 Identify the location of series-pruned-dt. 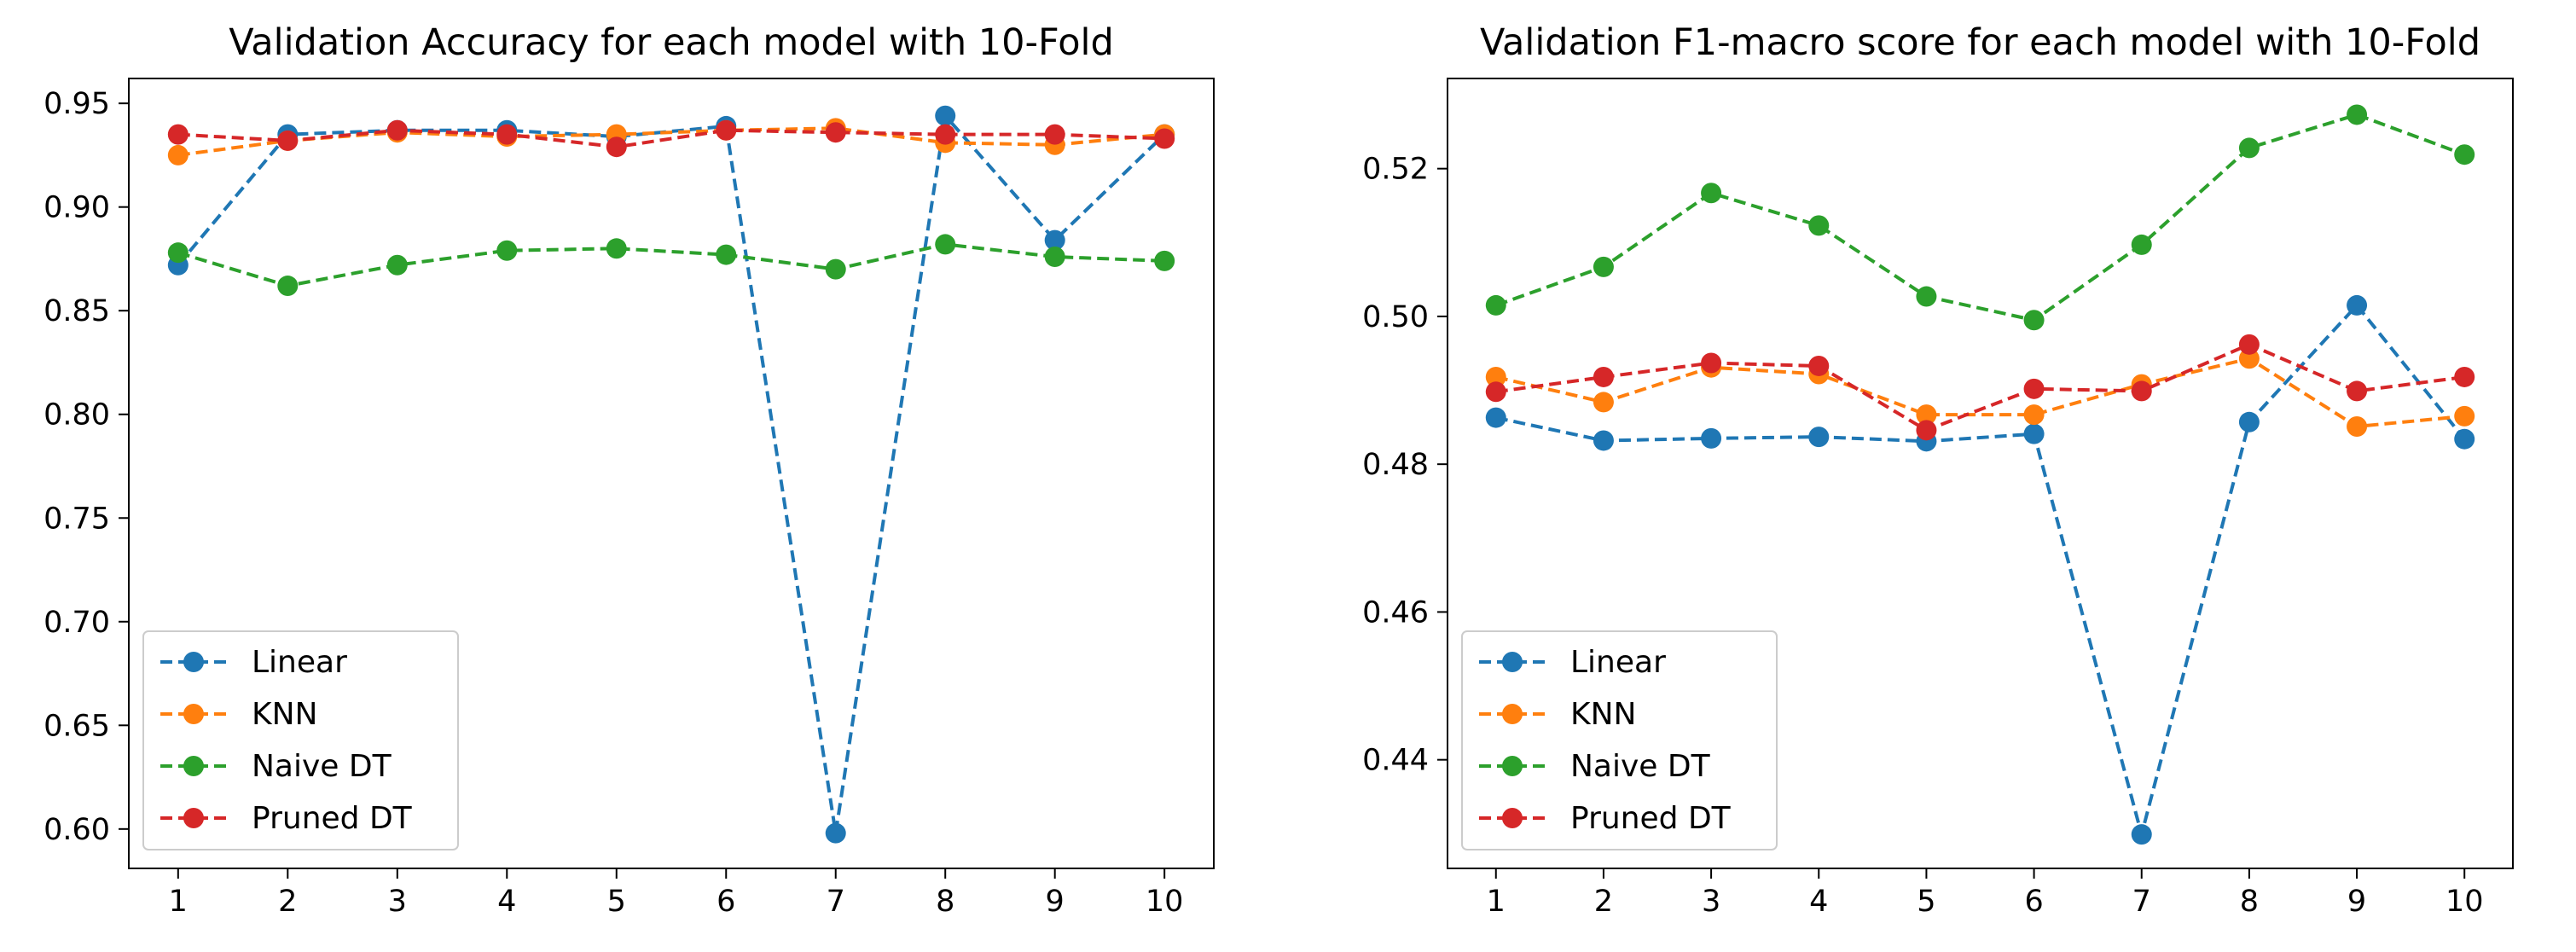
(1980, 387).